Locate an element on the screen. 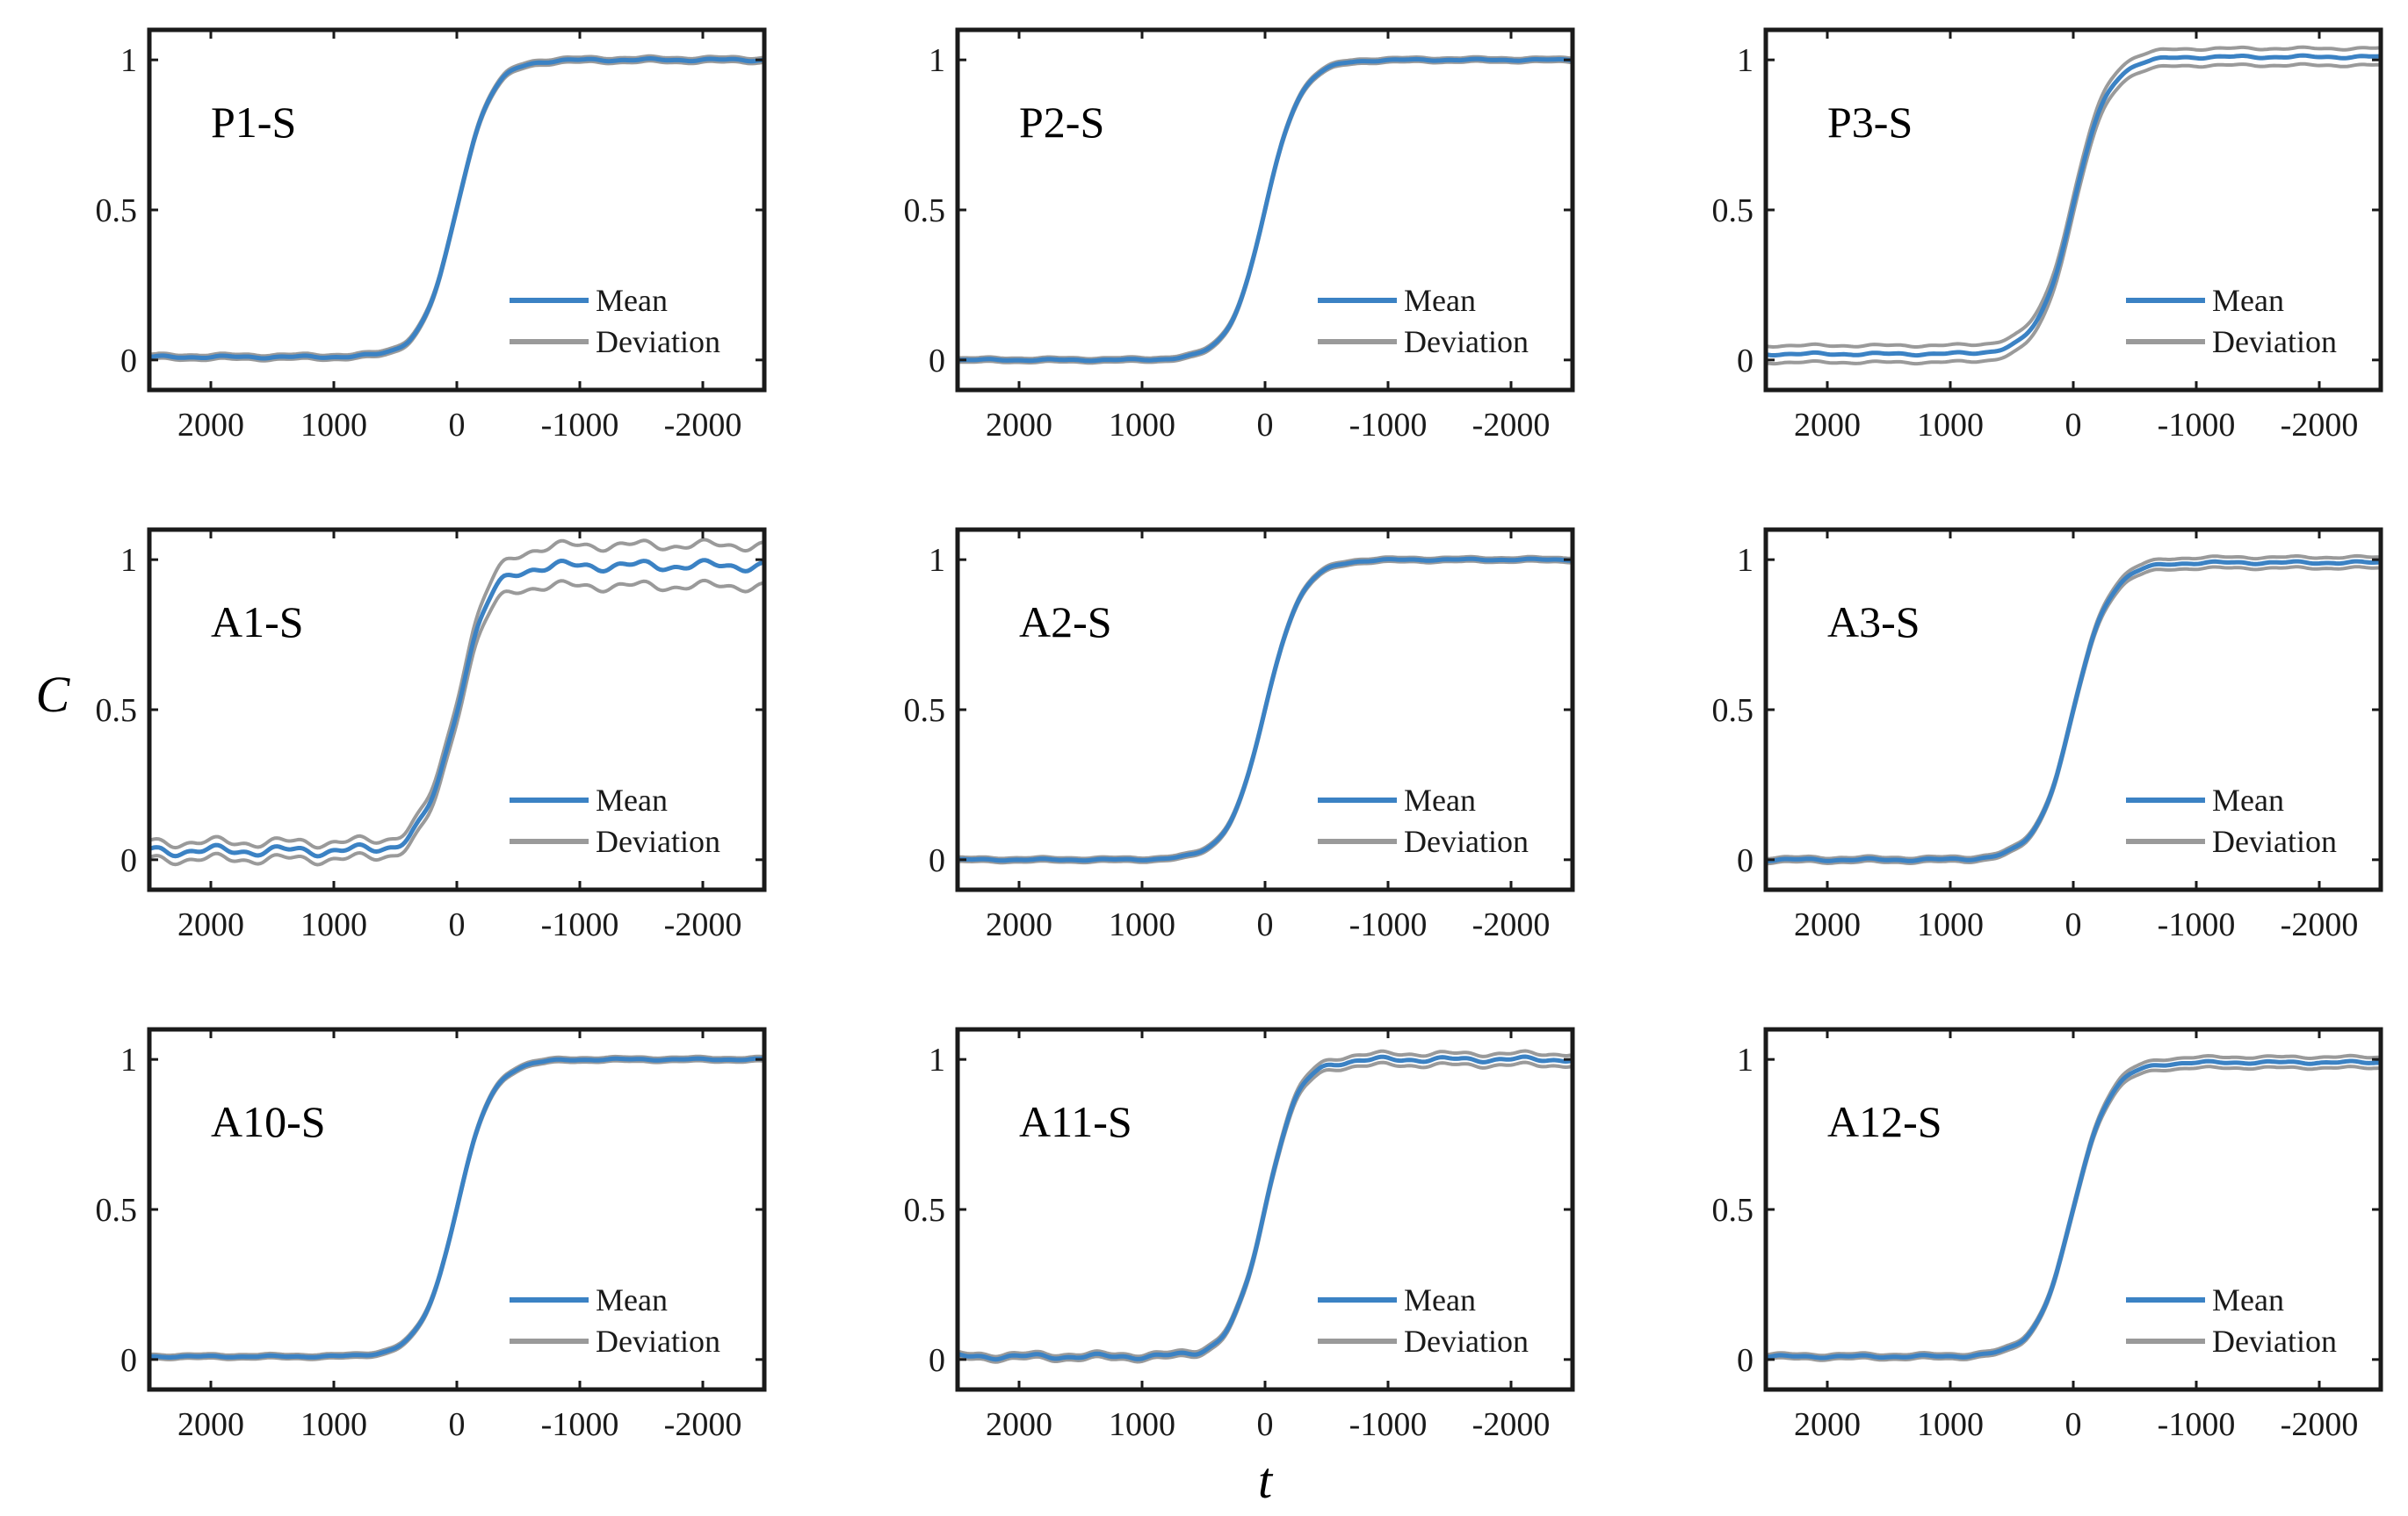 The width and height of the screenshot is (2408, 1516). deviation-lower-line is located at coordinates (456, 722).